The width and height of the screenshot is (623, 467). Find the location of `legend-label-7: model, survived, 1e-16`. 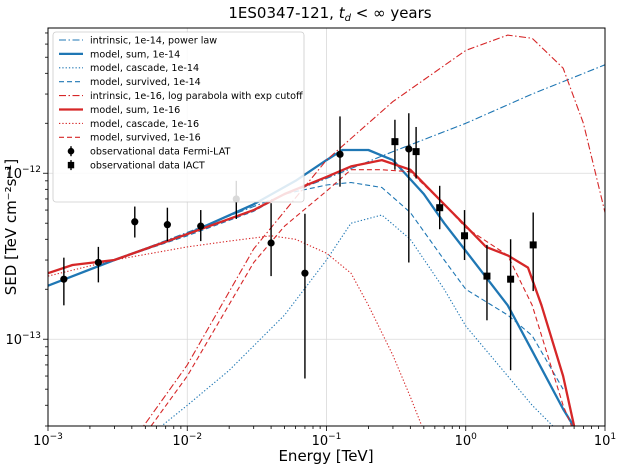

legend-label-7: model, survived, 1e-16 is located at coordinates (145, 138).